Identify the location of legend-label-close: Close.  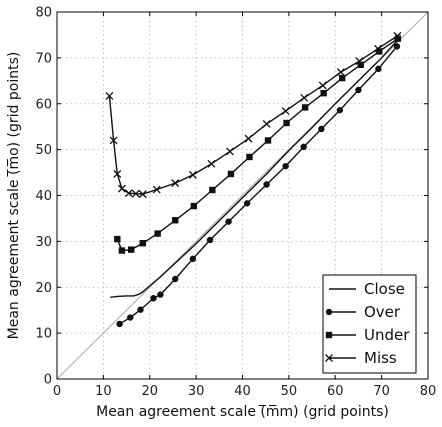
(384, 289).